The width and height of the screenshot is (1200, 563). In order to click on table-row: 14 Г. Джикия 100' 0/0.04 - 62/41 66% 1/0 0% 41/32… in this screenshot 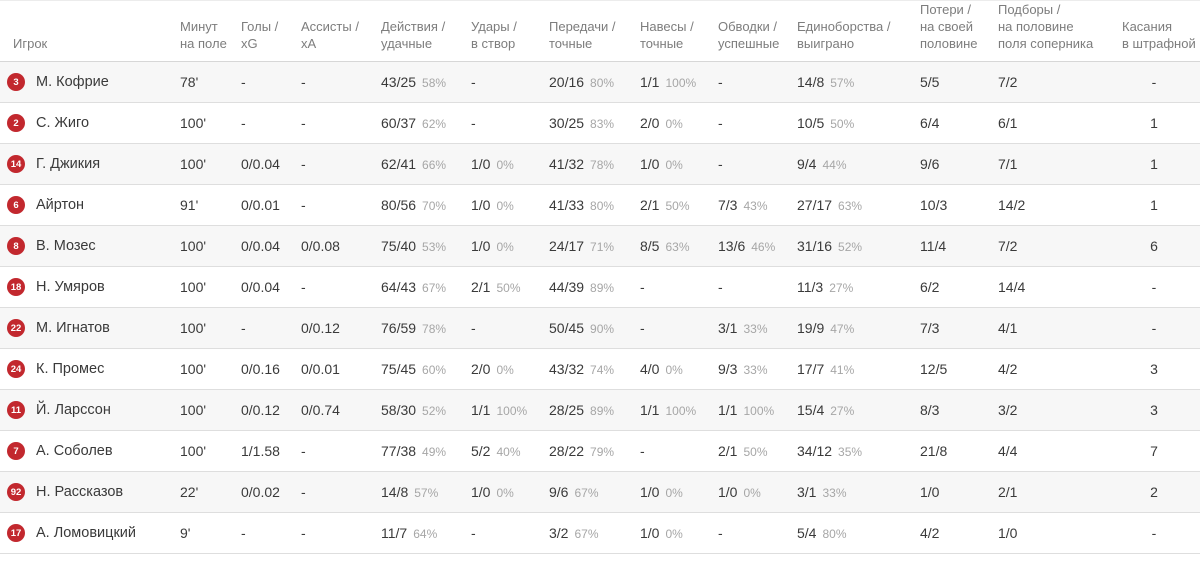, I will do `click(600, 164)`.